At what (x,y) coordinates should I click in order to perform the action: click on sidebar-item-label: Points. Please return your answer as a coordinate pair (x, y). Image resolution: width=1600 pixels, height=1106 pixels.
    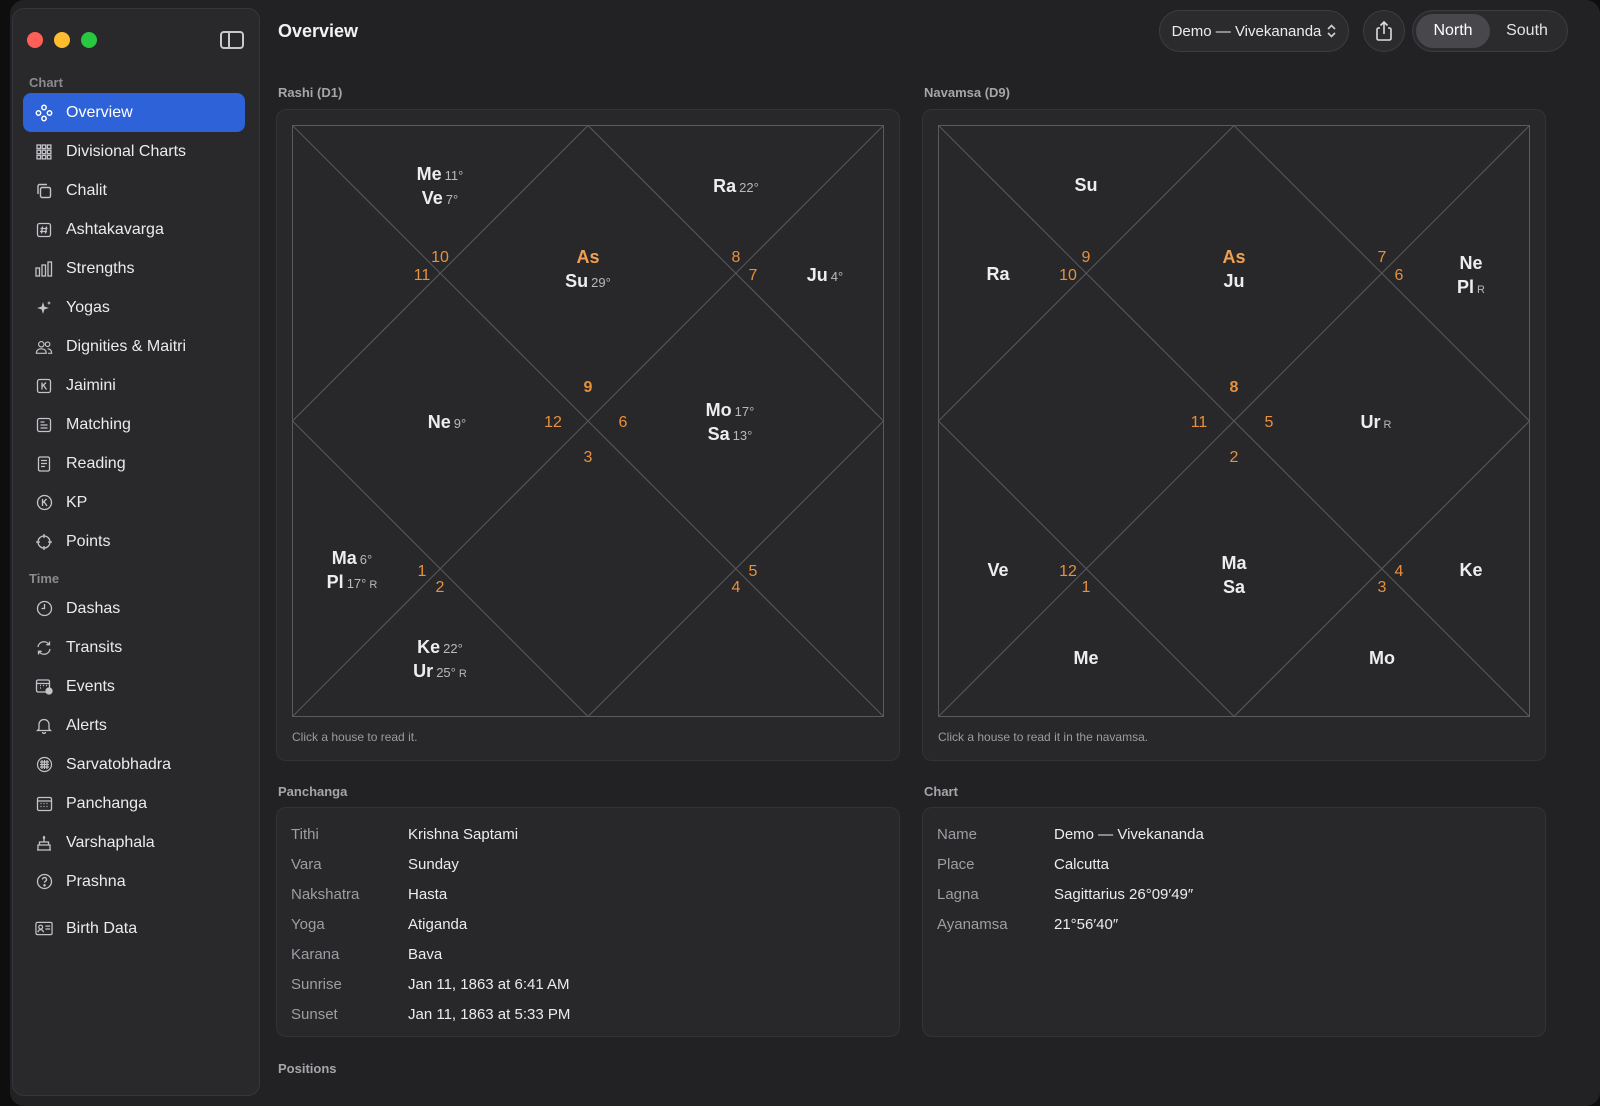
    Looking at the image, I should click on (88, 541).